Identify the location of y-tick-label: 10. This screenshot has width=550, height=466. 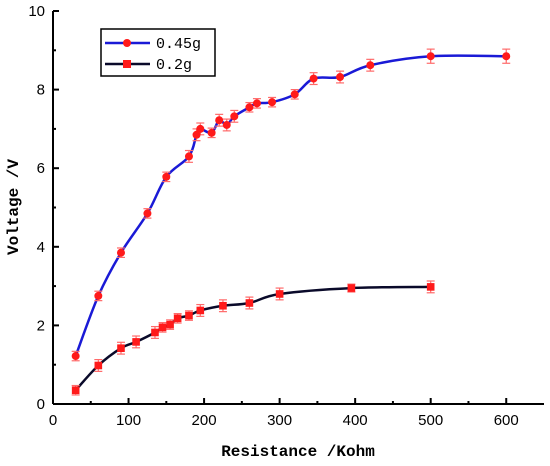
(36, 11).